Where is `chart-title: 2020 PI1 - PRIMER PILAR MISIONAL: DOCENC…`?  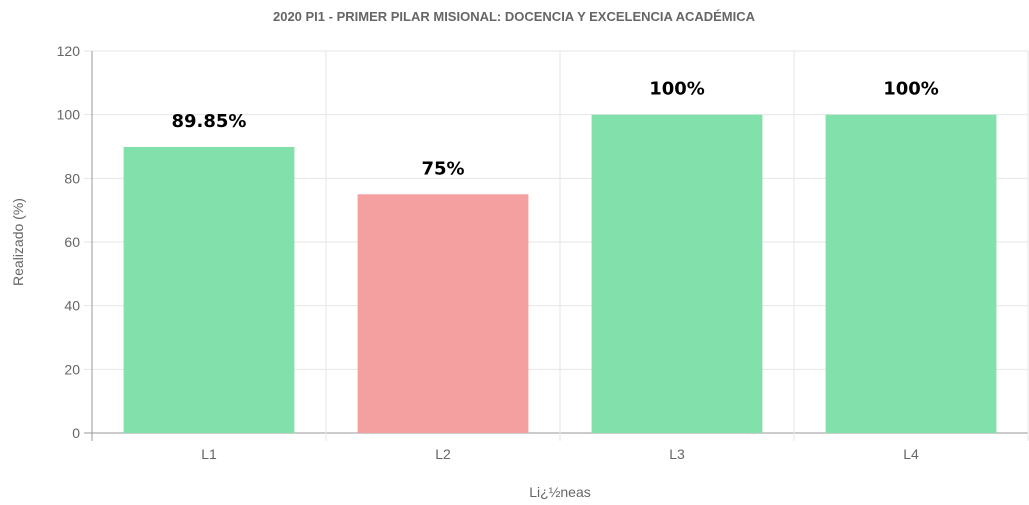 chart-title: 2020 PI1 - PRIMER PILAR MISIONAL: DOCENC… is located at coordinates (514, 16).